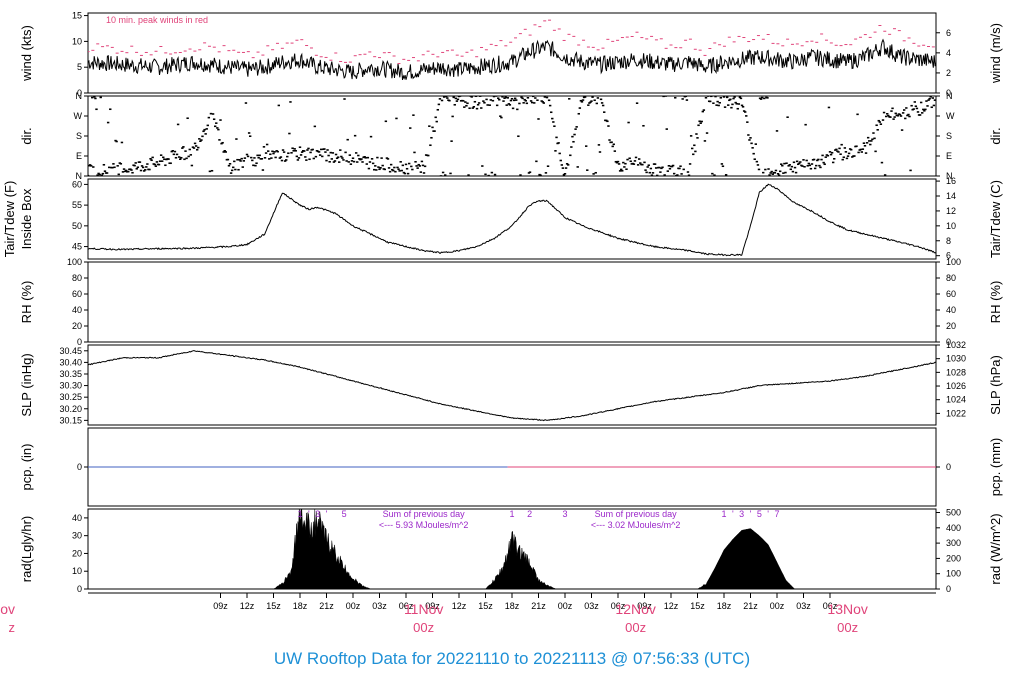 The image size is (1024, 700). I want to click on right-tick-label: 16, so click(951, 181).